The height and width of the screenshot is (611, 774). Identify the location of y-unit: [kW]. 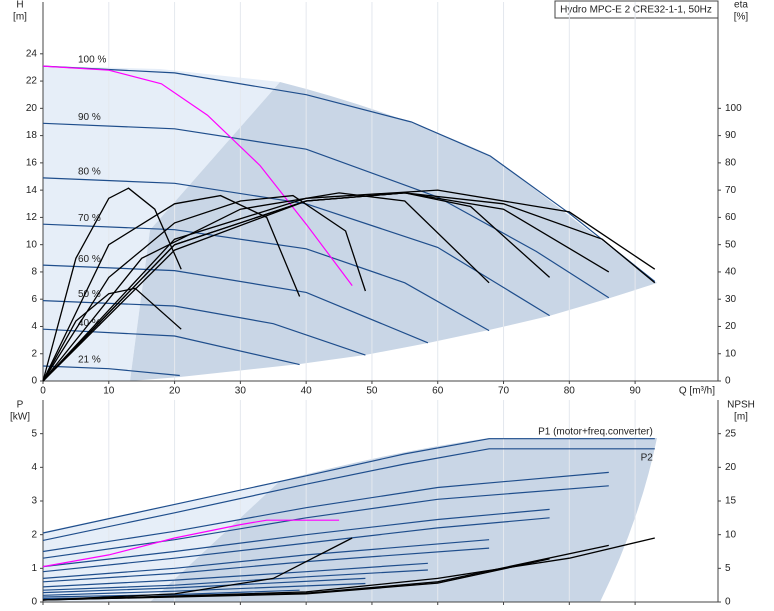
(20, 417).